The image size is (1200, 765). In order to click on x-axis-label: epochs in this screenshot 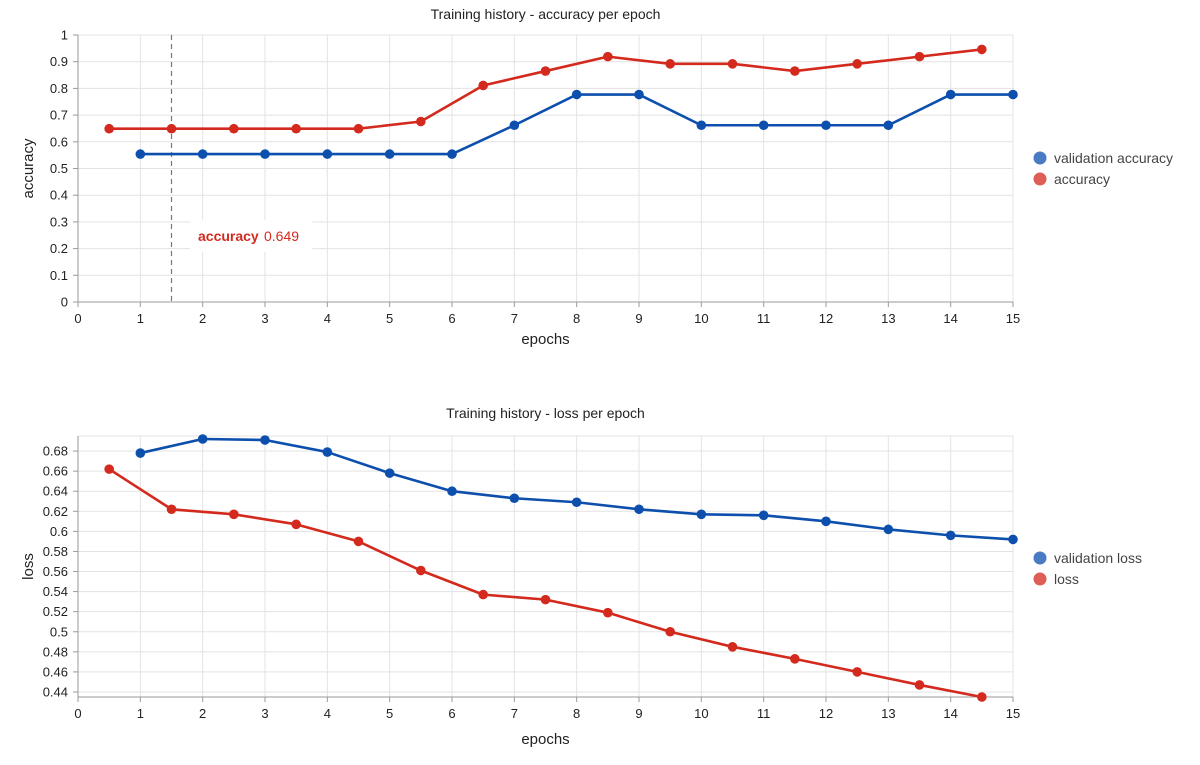, I will do `click(545, 339)`.